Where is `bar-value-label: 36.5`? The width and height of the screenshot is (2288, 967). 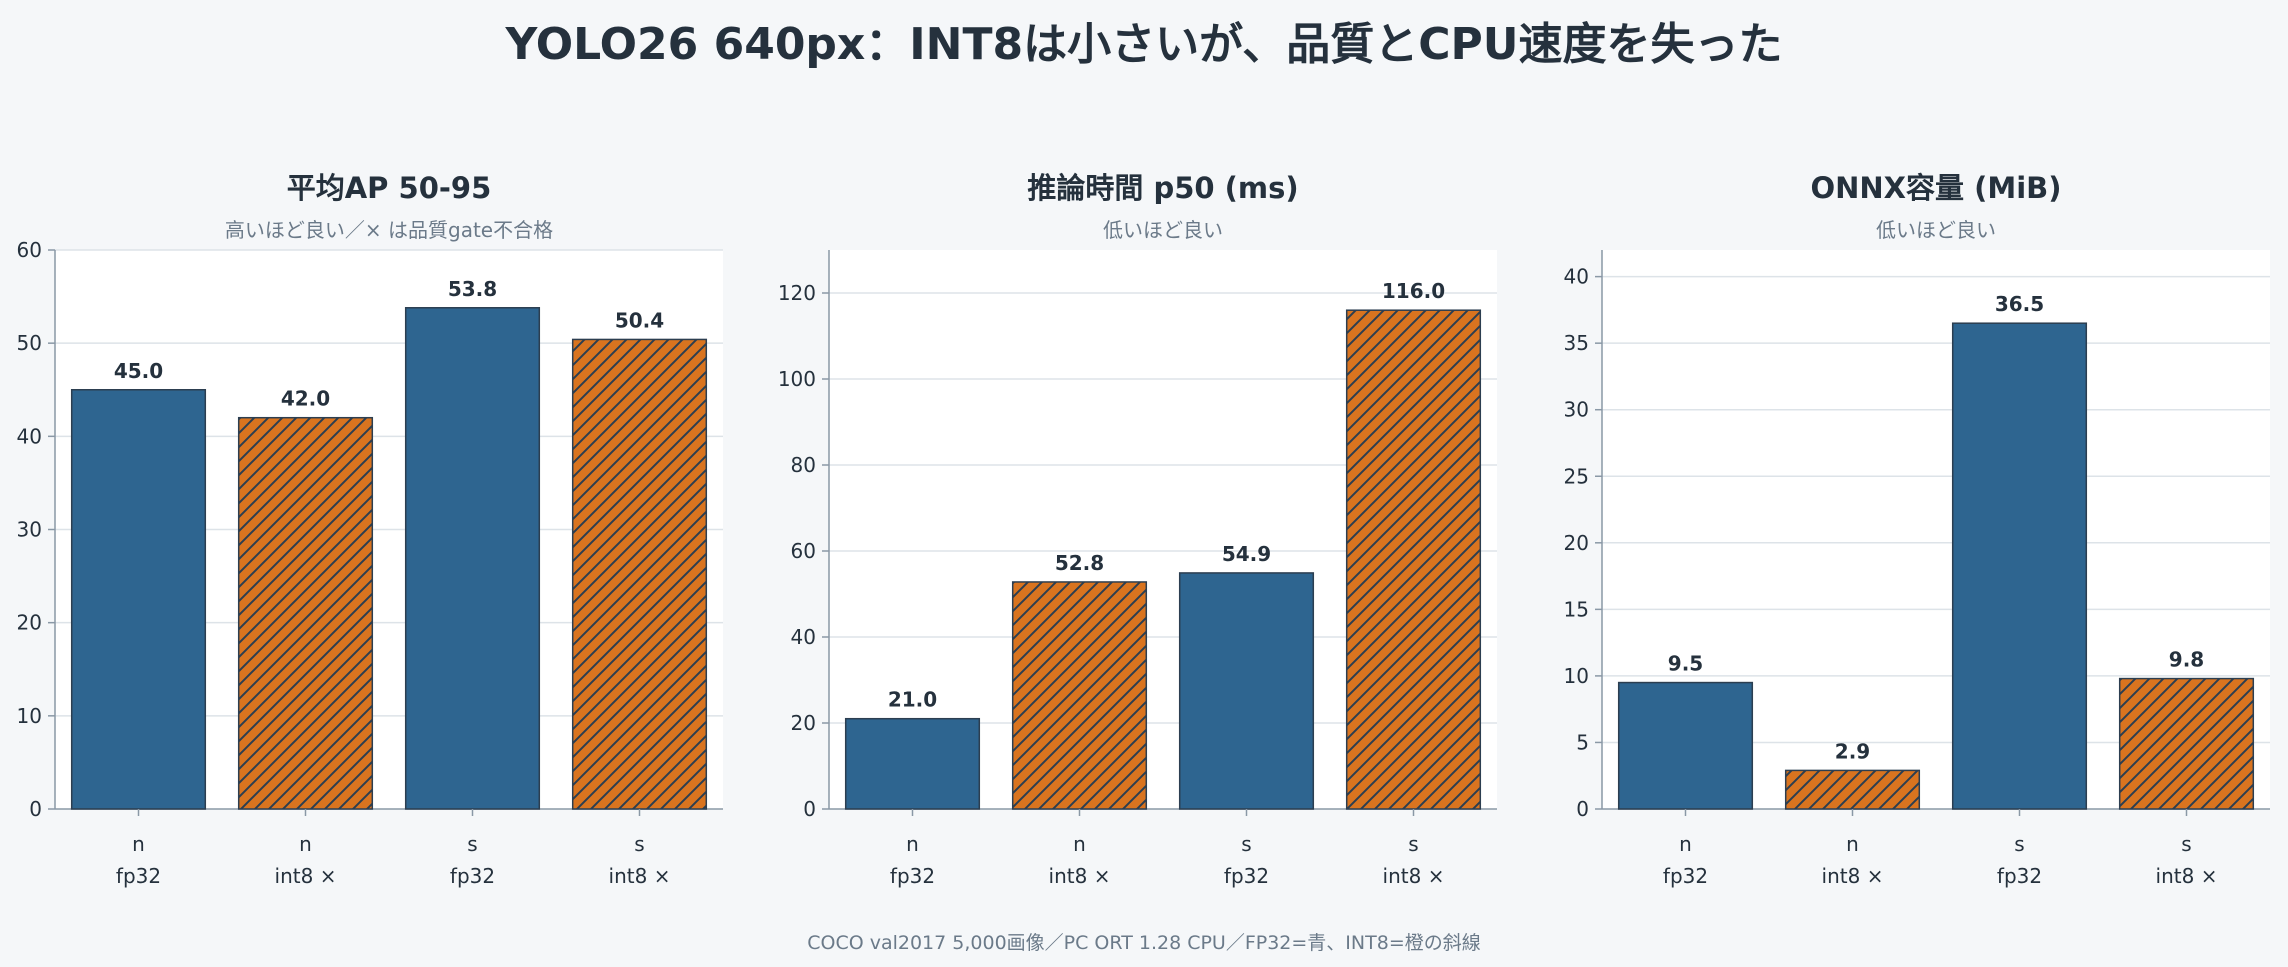 bar-value-label: 36.5 is located at coordinates (2019, 304).